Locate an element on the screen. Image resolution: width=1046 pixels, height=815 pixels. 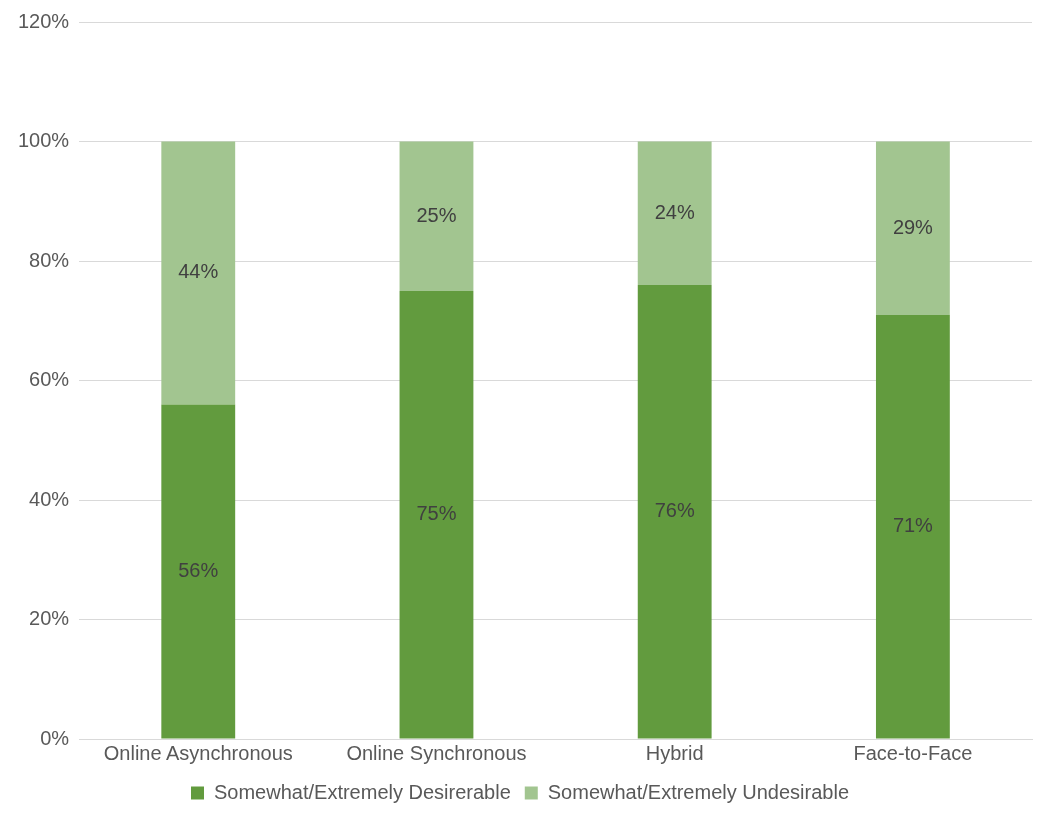
data-label: 76% is located at coordinates (674, 510).